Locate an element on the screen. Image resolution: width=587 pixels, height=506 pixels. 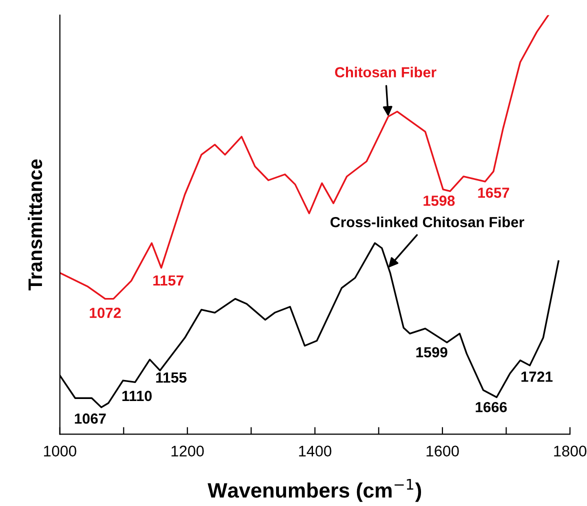
x-tick-label: 1000 is located at coordinates (60, 451).